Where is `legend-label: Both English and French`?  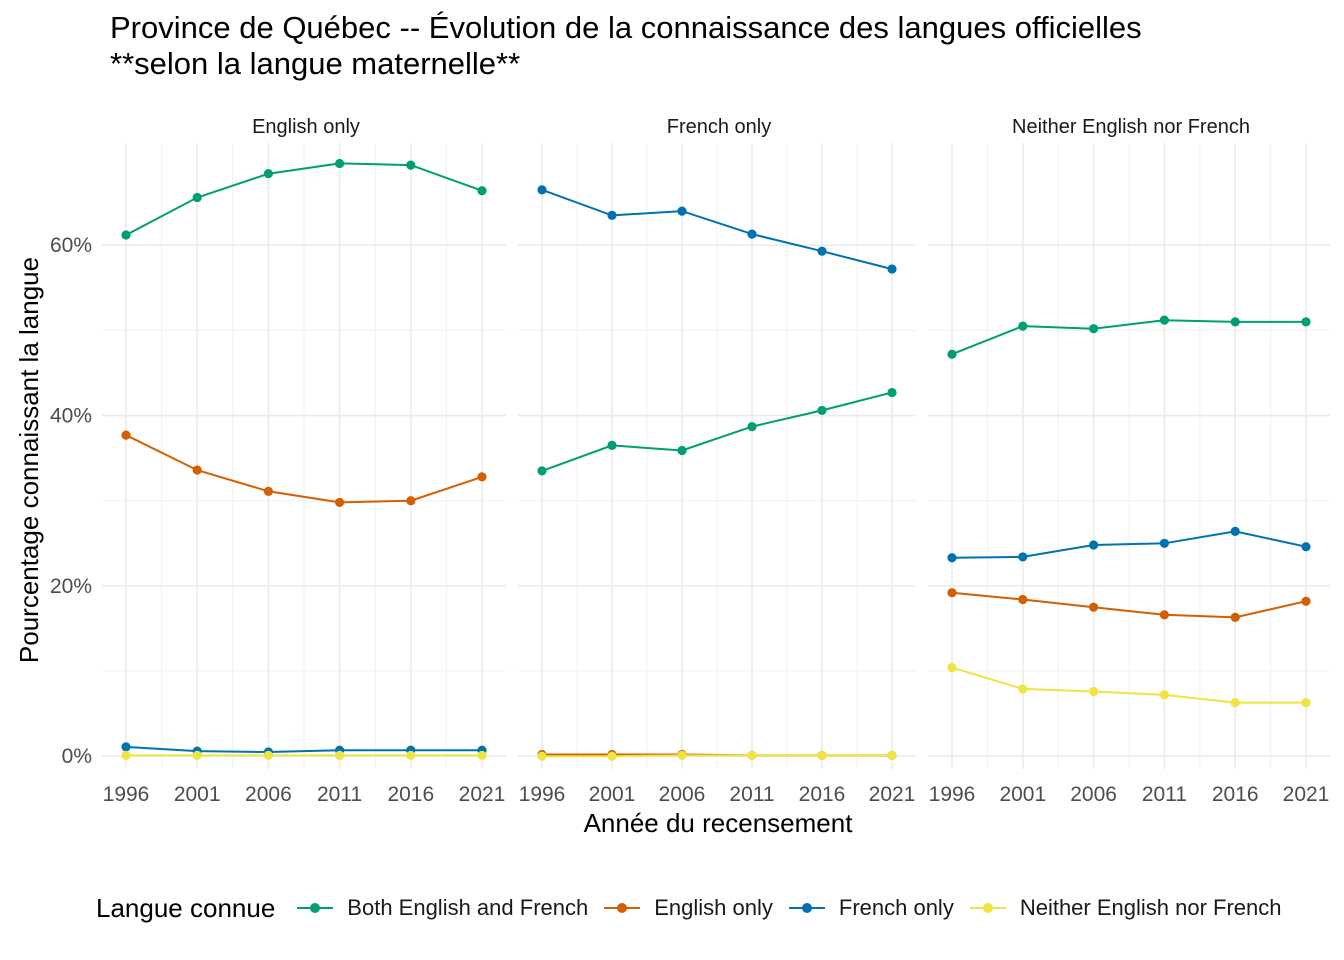 legend-label: Both English and French is located at coordinates (468, 907).